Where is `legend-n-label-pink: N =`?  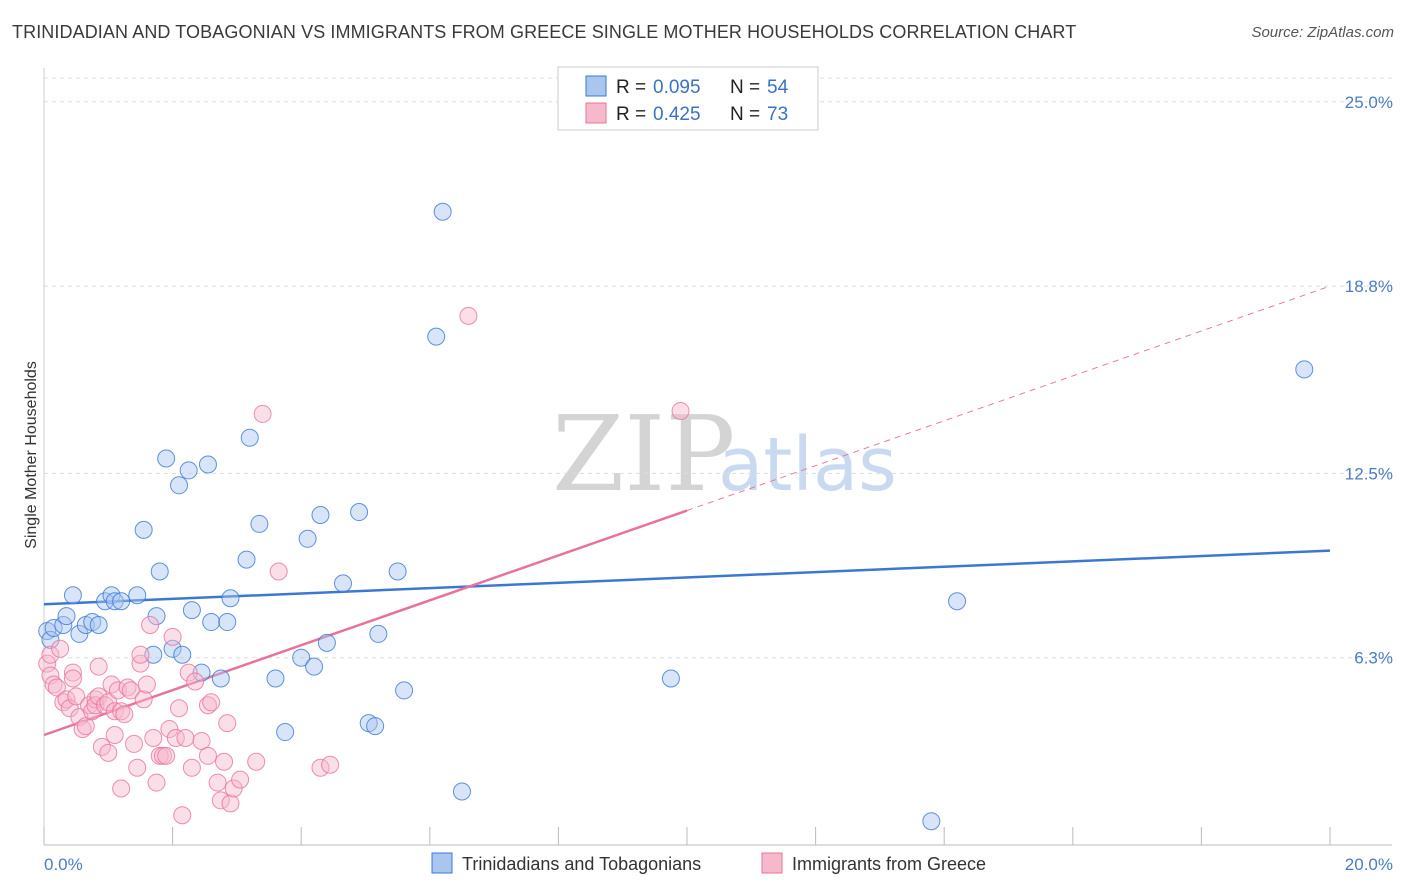
legend-n-label-pink: N = is located at coordinates (745, 114).